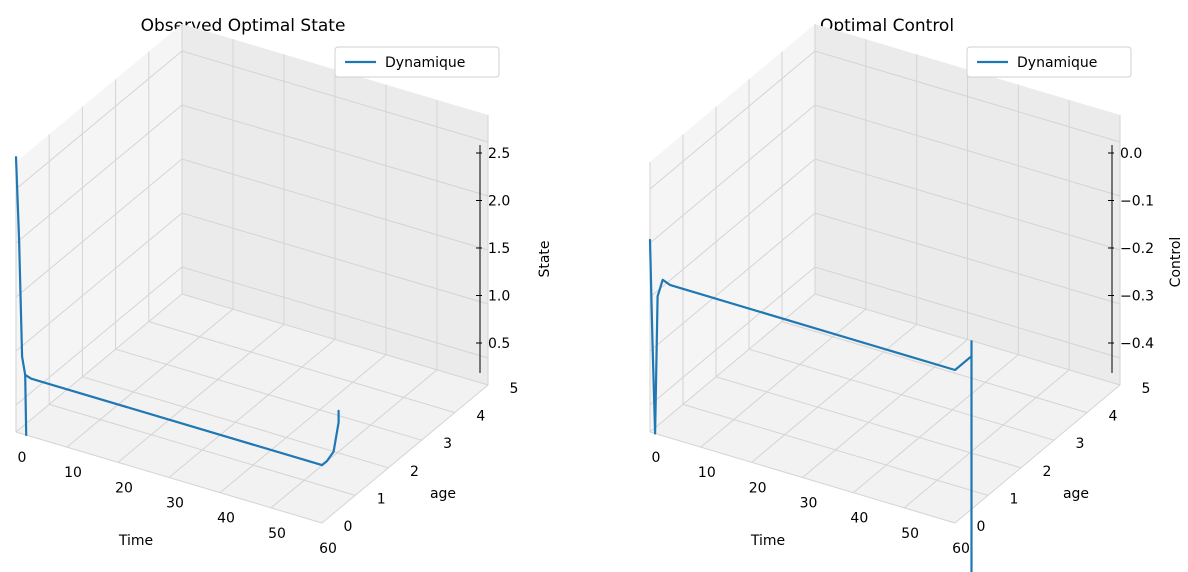 This screenshot has width=1188, height=572. Describe the element at coordinates (1137, 202) in the screenshot. I see `z-tick-label: −0.1` at that location.